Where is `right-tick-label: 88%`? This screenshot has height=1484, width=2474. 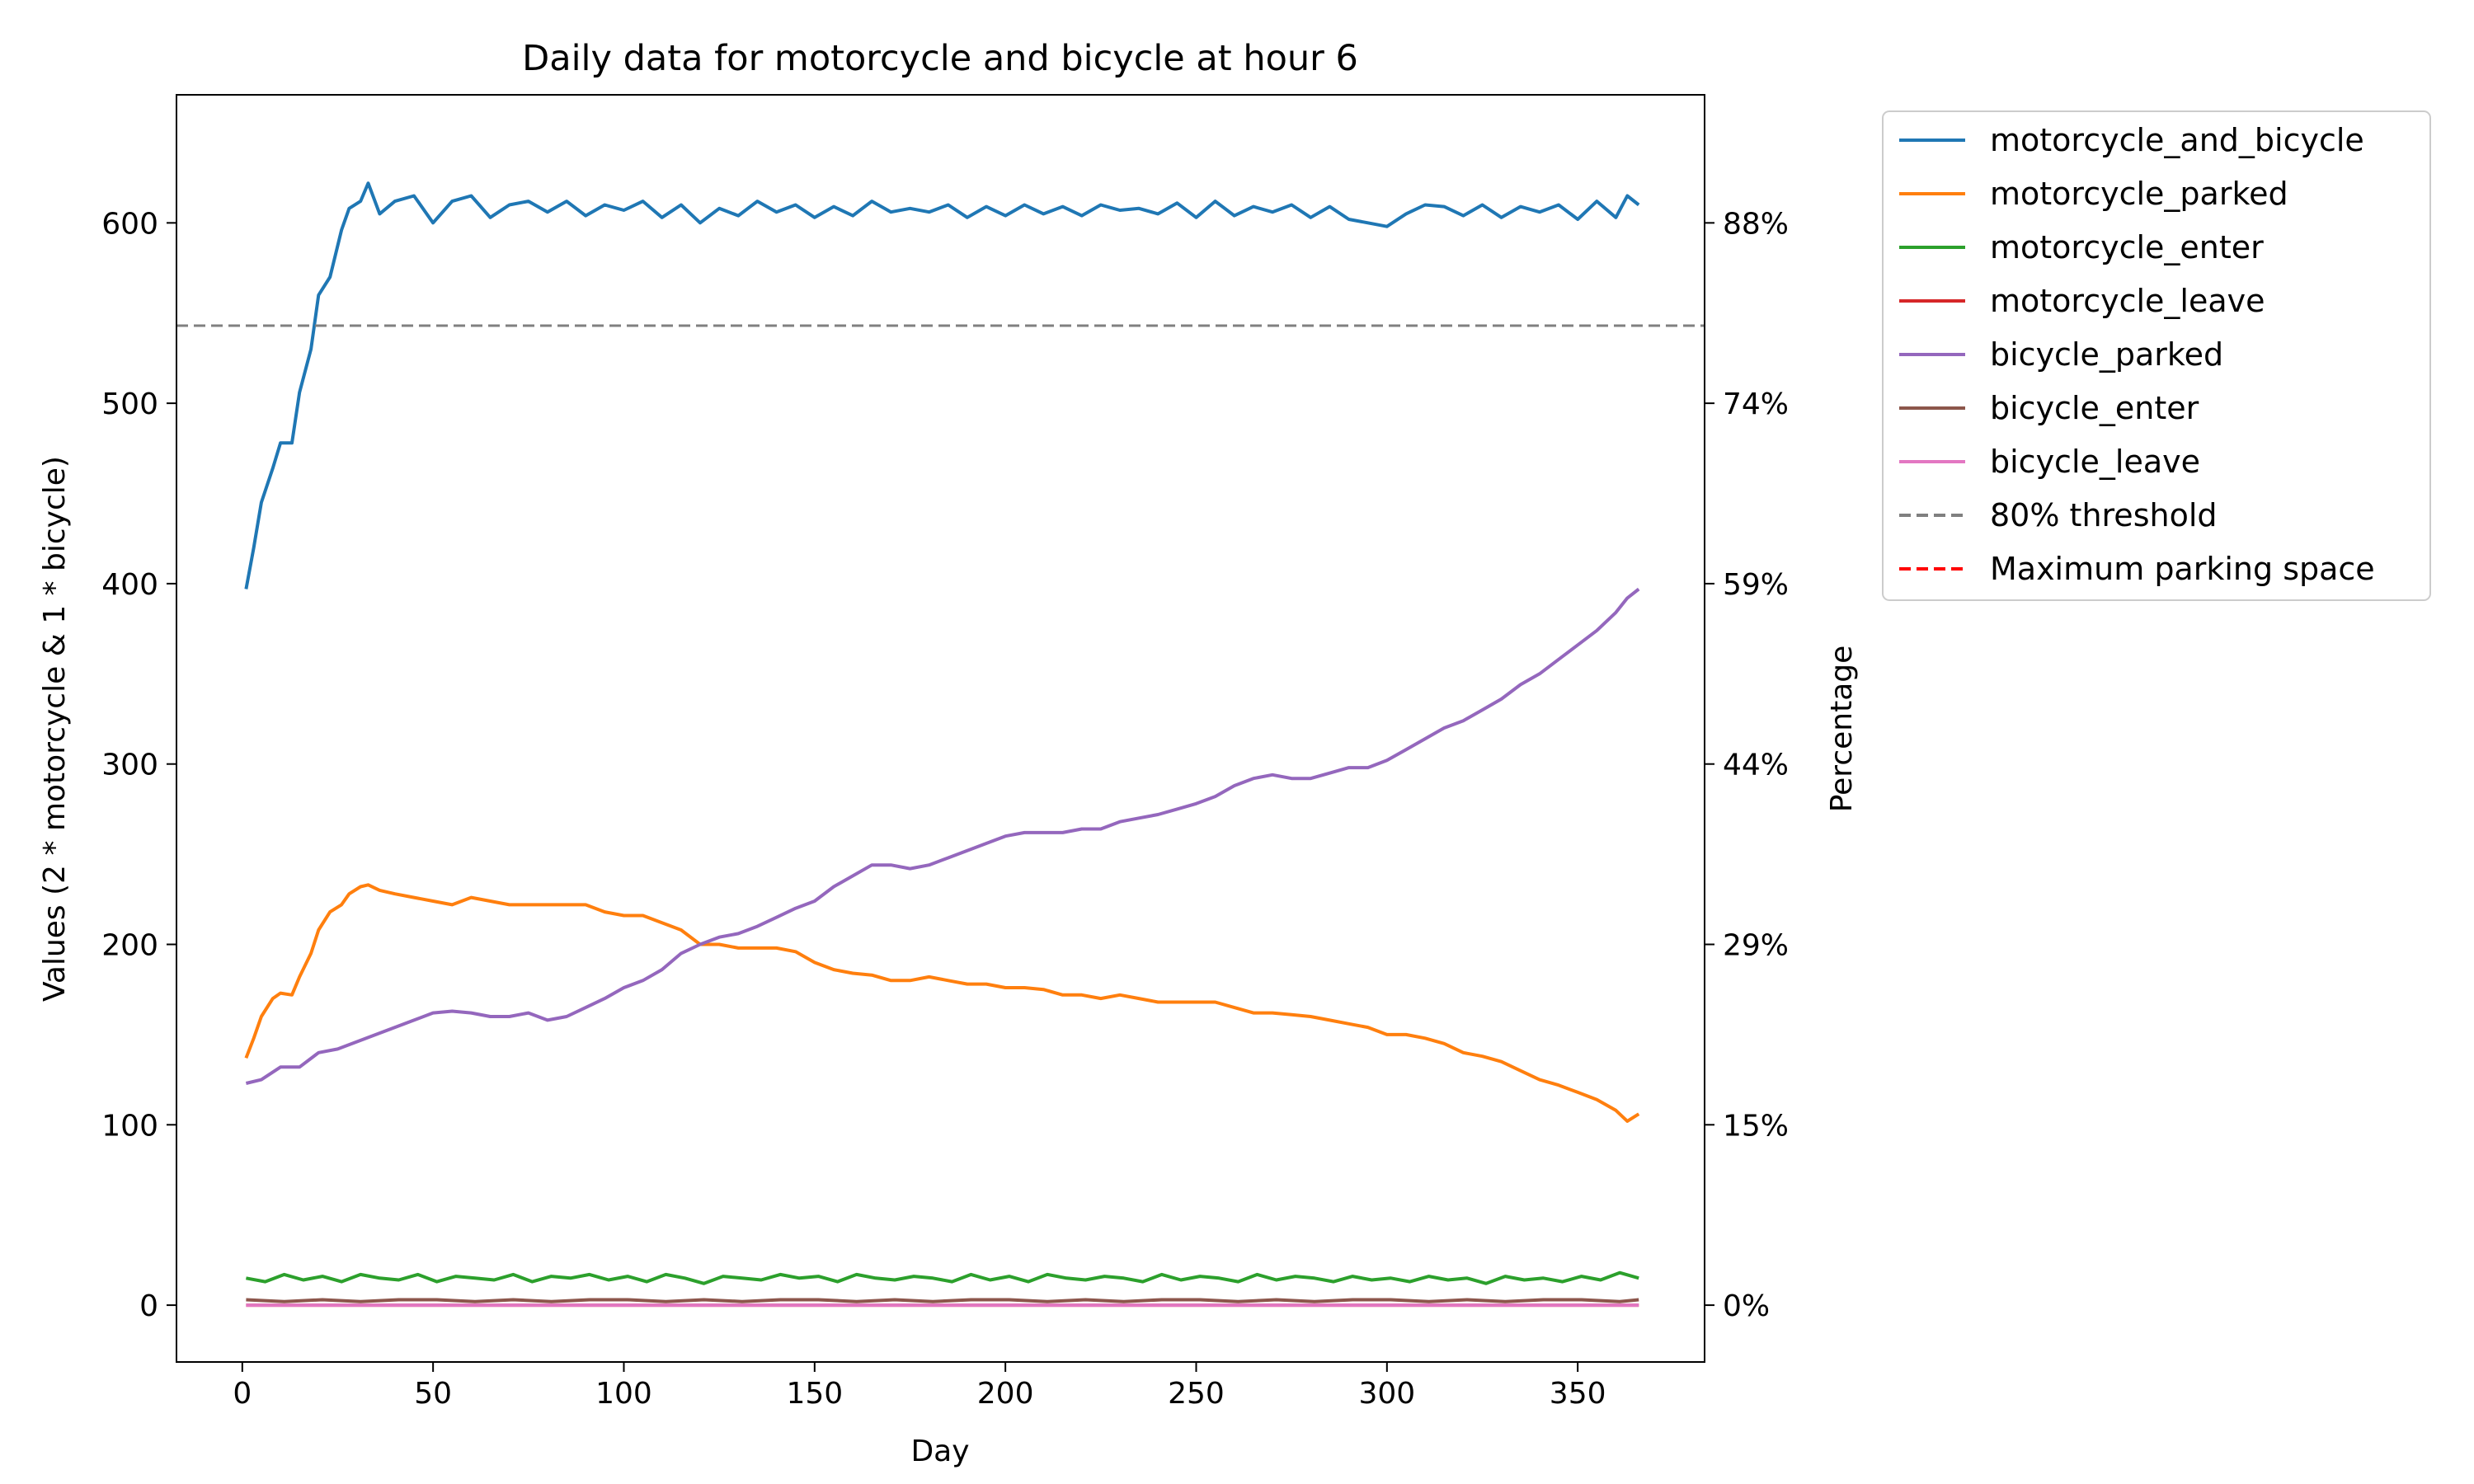
right-tick-label: 88% is located at coordinates (1756, 224).